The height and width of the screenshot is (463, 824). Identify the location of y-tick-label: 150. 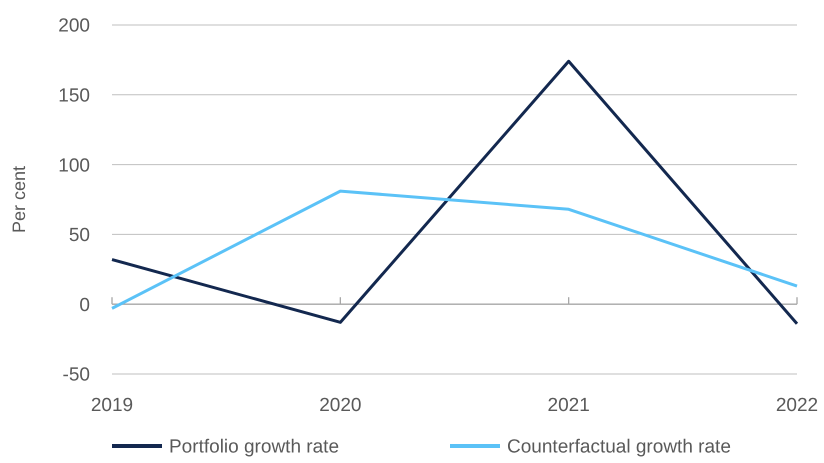
(74, 95).